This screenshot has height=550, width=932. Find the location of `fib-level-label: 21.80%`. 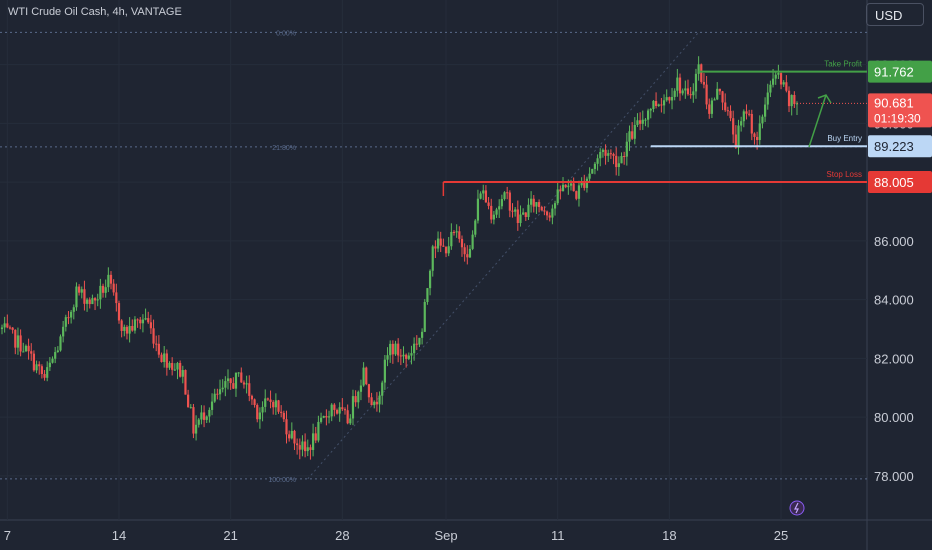

fib-level-label: 21.80% is located at coordinates (284, 148).